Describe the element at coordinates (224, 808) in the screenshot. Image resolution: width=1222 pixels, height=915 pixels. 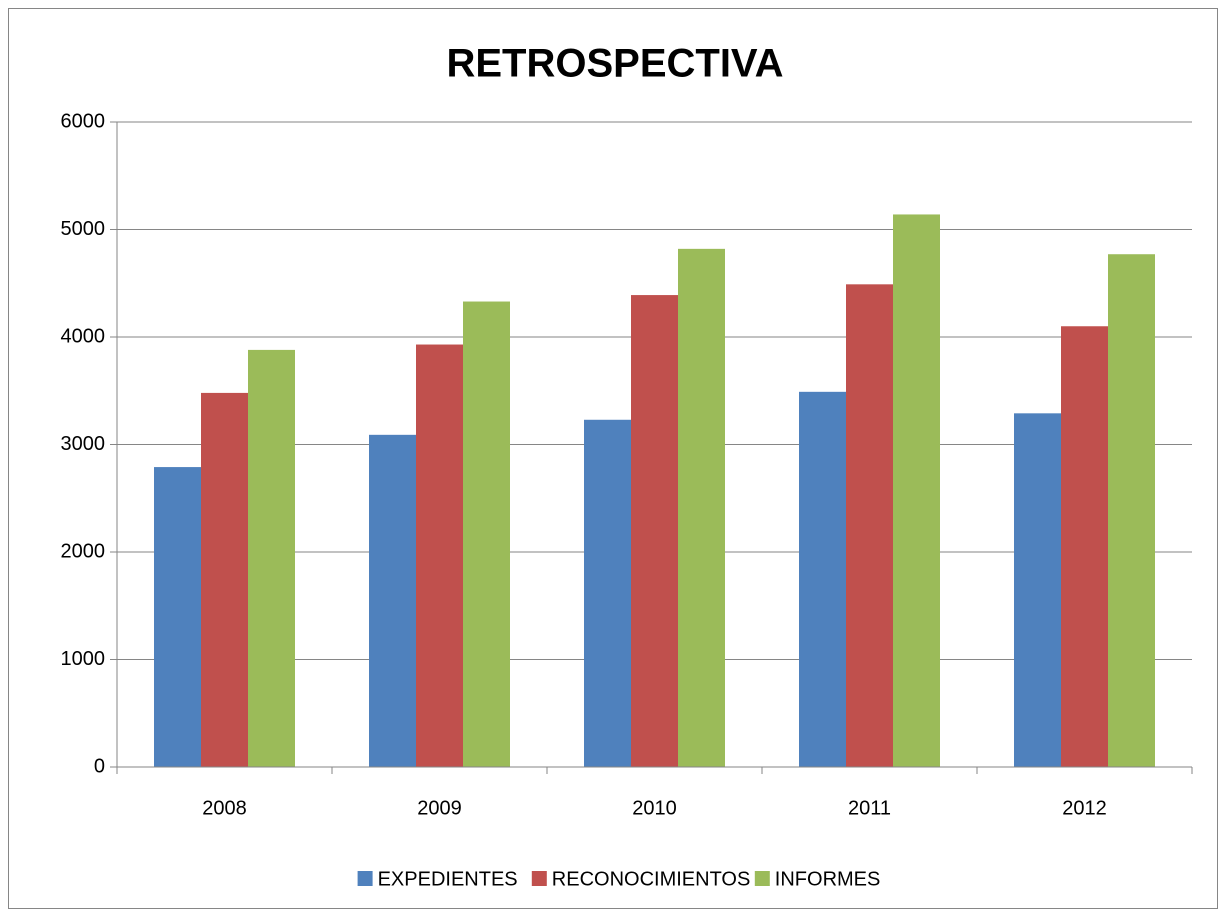
I see `x-tick-label: 2008` at that location.